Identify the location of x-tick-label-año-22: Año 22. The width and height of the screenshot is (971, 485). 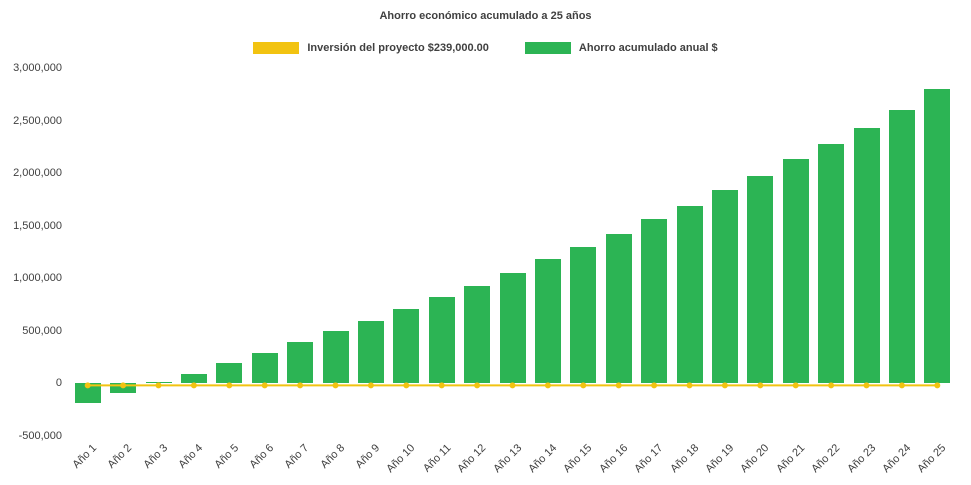
(826, 459).